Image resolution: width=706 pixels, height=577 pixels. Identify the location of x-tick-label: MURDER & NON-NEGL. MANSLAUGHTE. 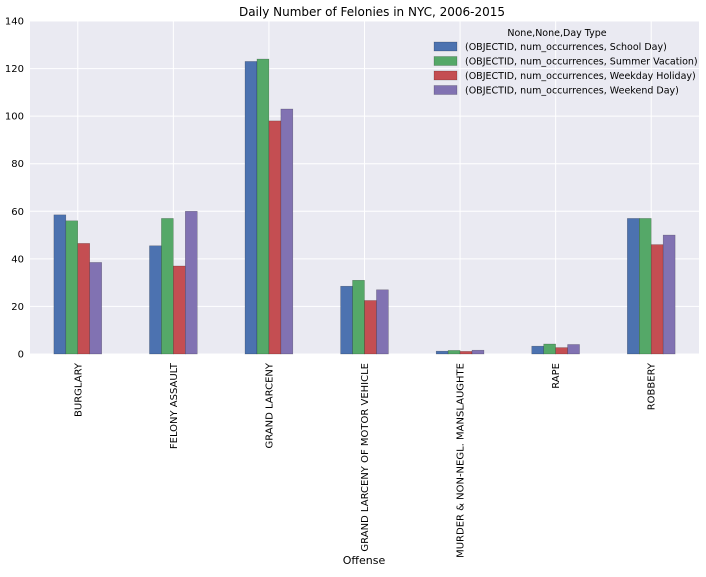
(461, 460).